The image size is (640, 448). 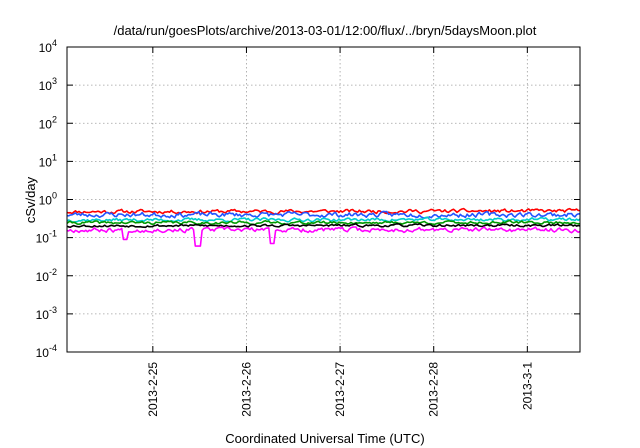 I want to click on y-tick-exponent: 0, so click(x=54, y=196).